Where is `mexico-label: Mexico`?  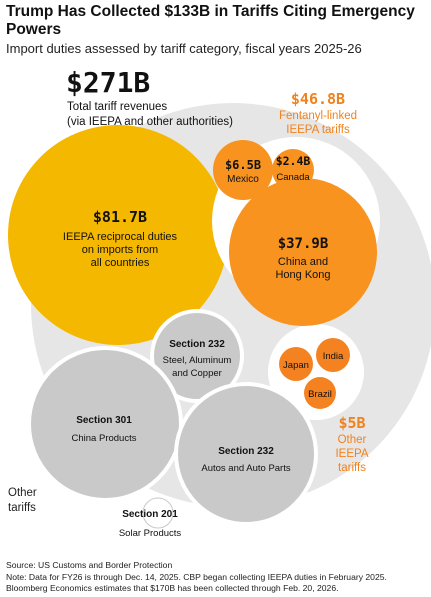 mexico-label: Mexico is located at coordinates (243, 179).